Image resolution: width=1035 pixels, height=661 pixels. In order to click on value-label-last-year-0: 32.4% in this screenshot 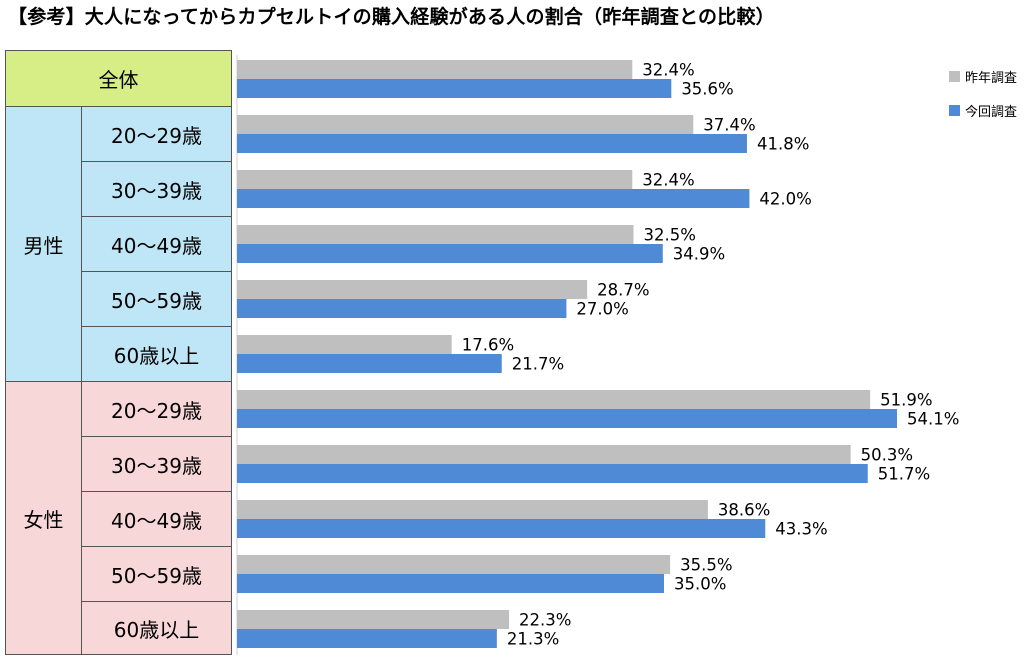, I will do `click(668, 70)`.